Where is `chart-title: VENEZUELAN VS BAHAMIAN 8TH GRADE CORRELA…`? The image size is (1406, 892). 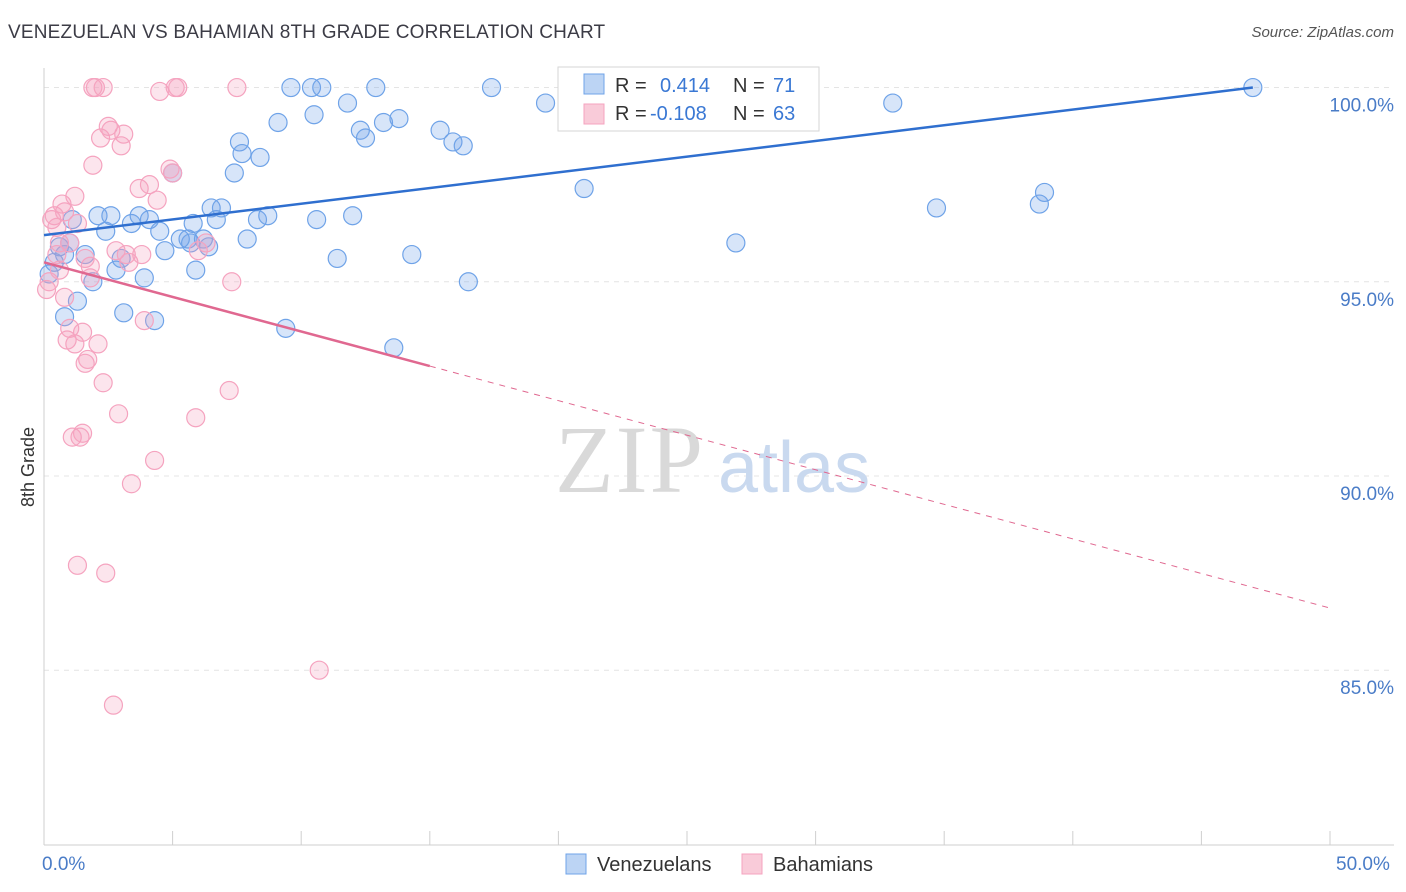 chart-title: VENEZUELAN VS BAHAMIAN 8TH GRADE CORRELA… is located at coordinates (307, 32).